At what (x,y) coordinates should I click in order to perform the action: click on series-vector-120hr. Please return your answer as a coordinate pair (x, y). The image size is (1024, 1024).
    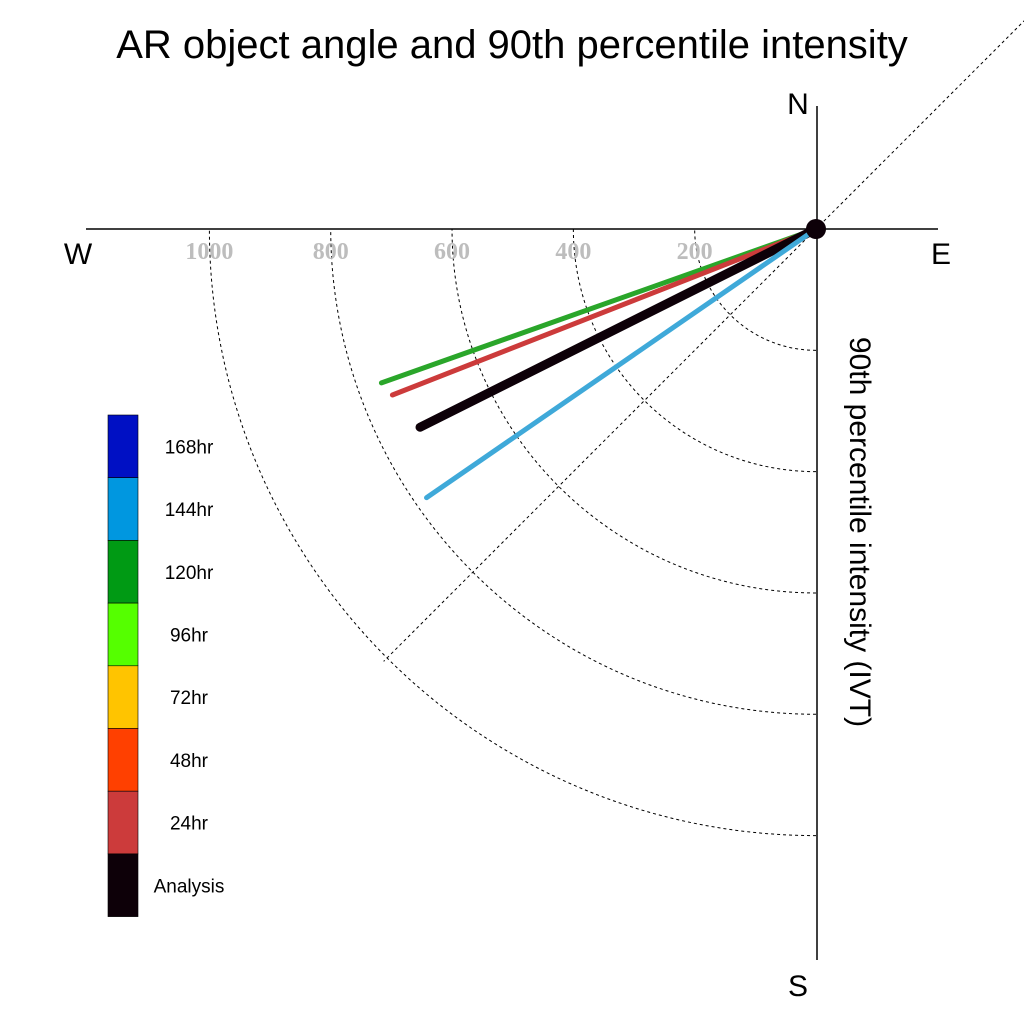
    Looking at the image, I should click on (598, 306).